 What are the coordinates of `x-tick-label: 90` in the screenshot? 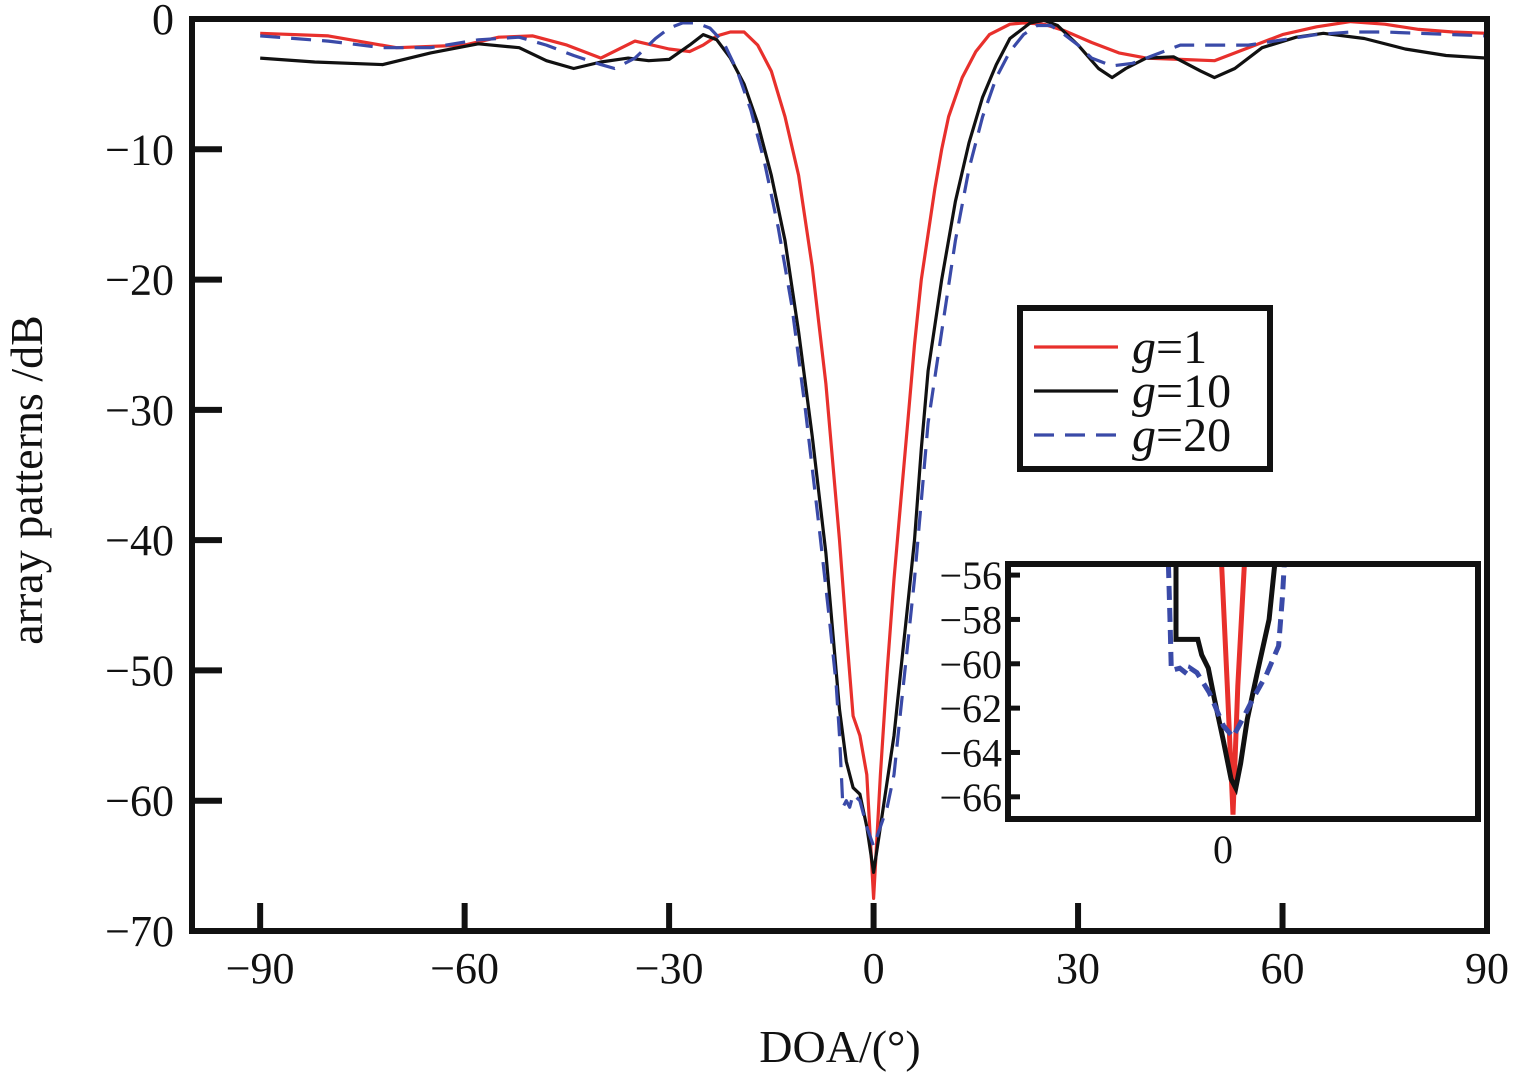 It's located at (1487, 968).